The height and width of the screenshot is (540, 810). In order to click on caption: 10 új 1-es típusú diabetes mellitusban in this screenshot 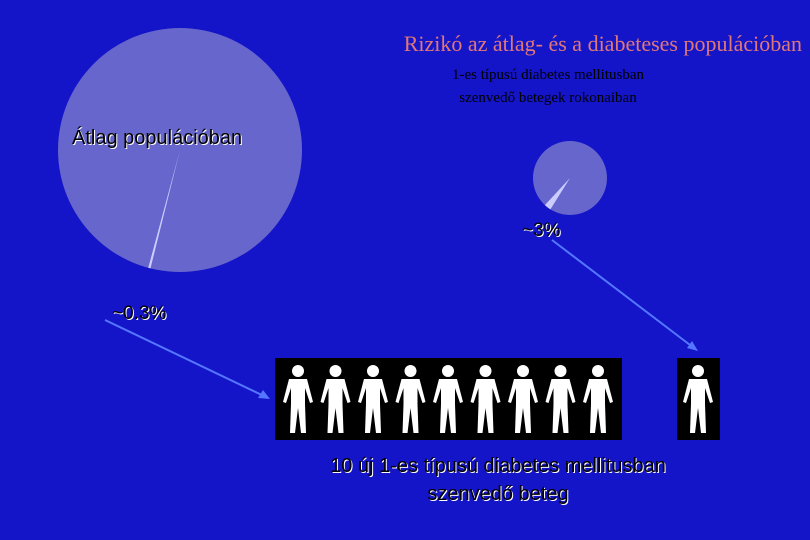, I will do `click(498, 466)`.